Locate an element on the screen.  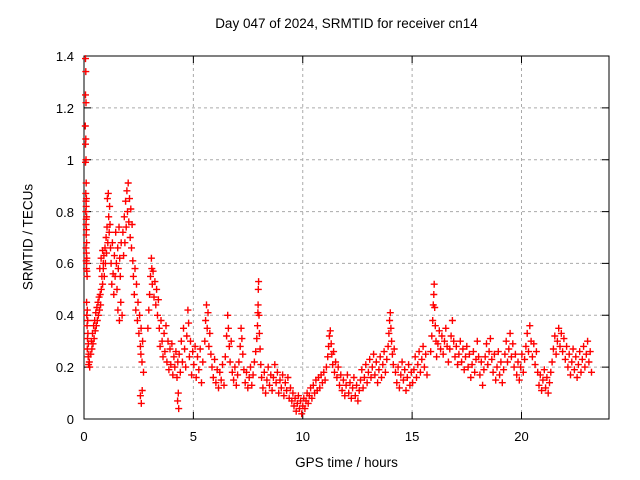
y-tick-label: 0.2 is located at coordinates (64, 368).